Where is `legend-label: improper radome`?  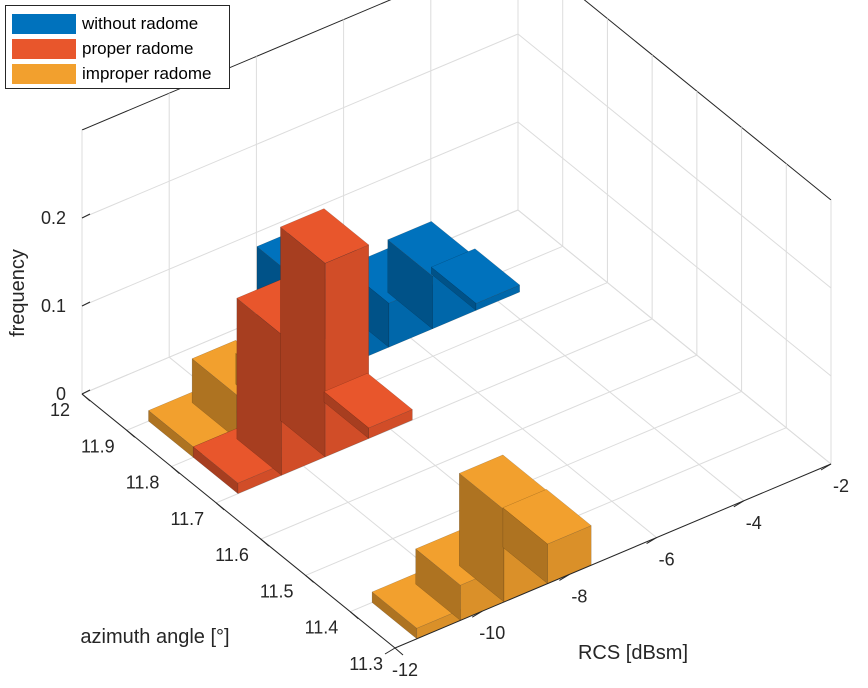 legend-label: improper radome is located at coordinates (147, 73).